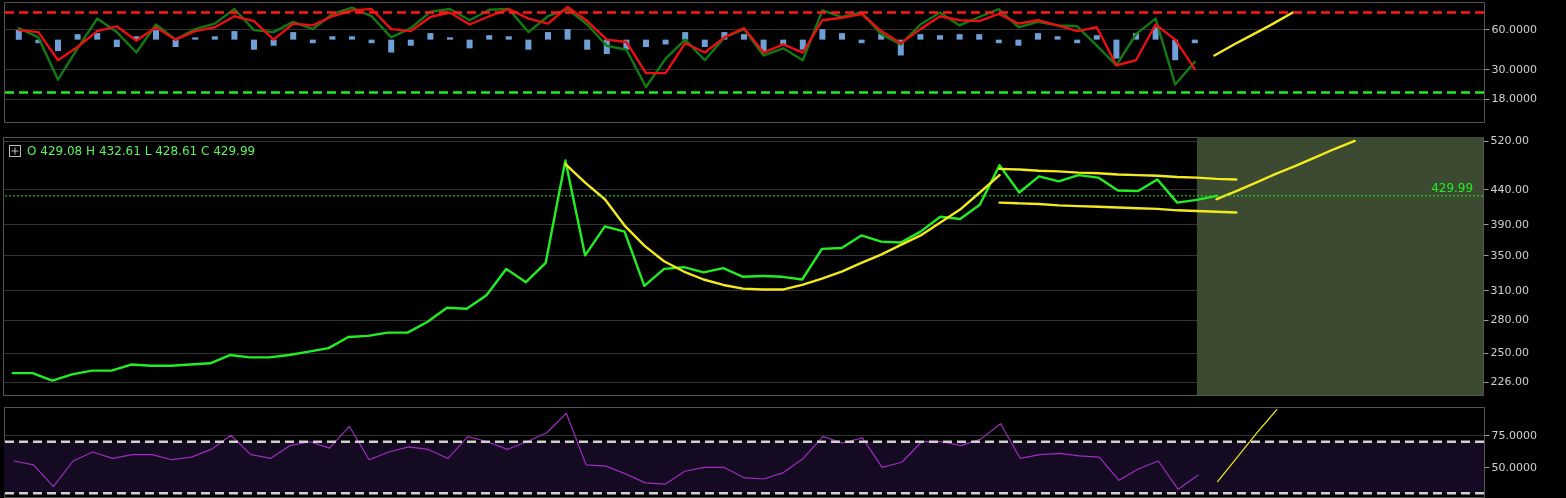  Describe the element at coordinates (141, 151) in the screenshot. I see `annotation: O 429.08 H 432.61 L 428.61 C 429.99` at that location.